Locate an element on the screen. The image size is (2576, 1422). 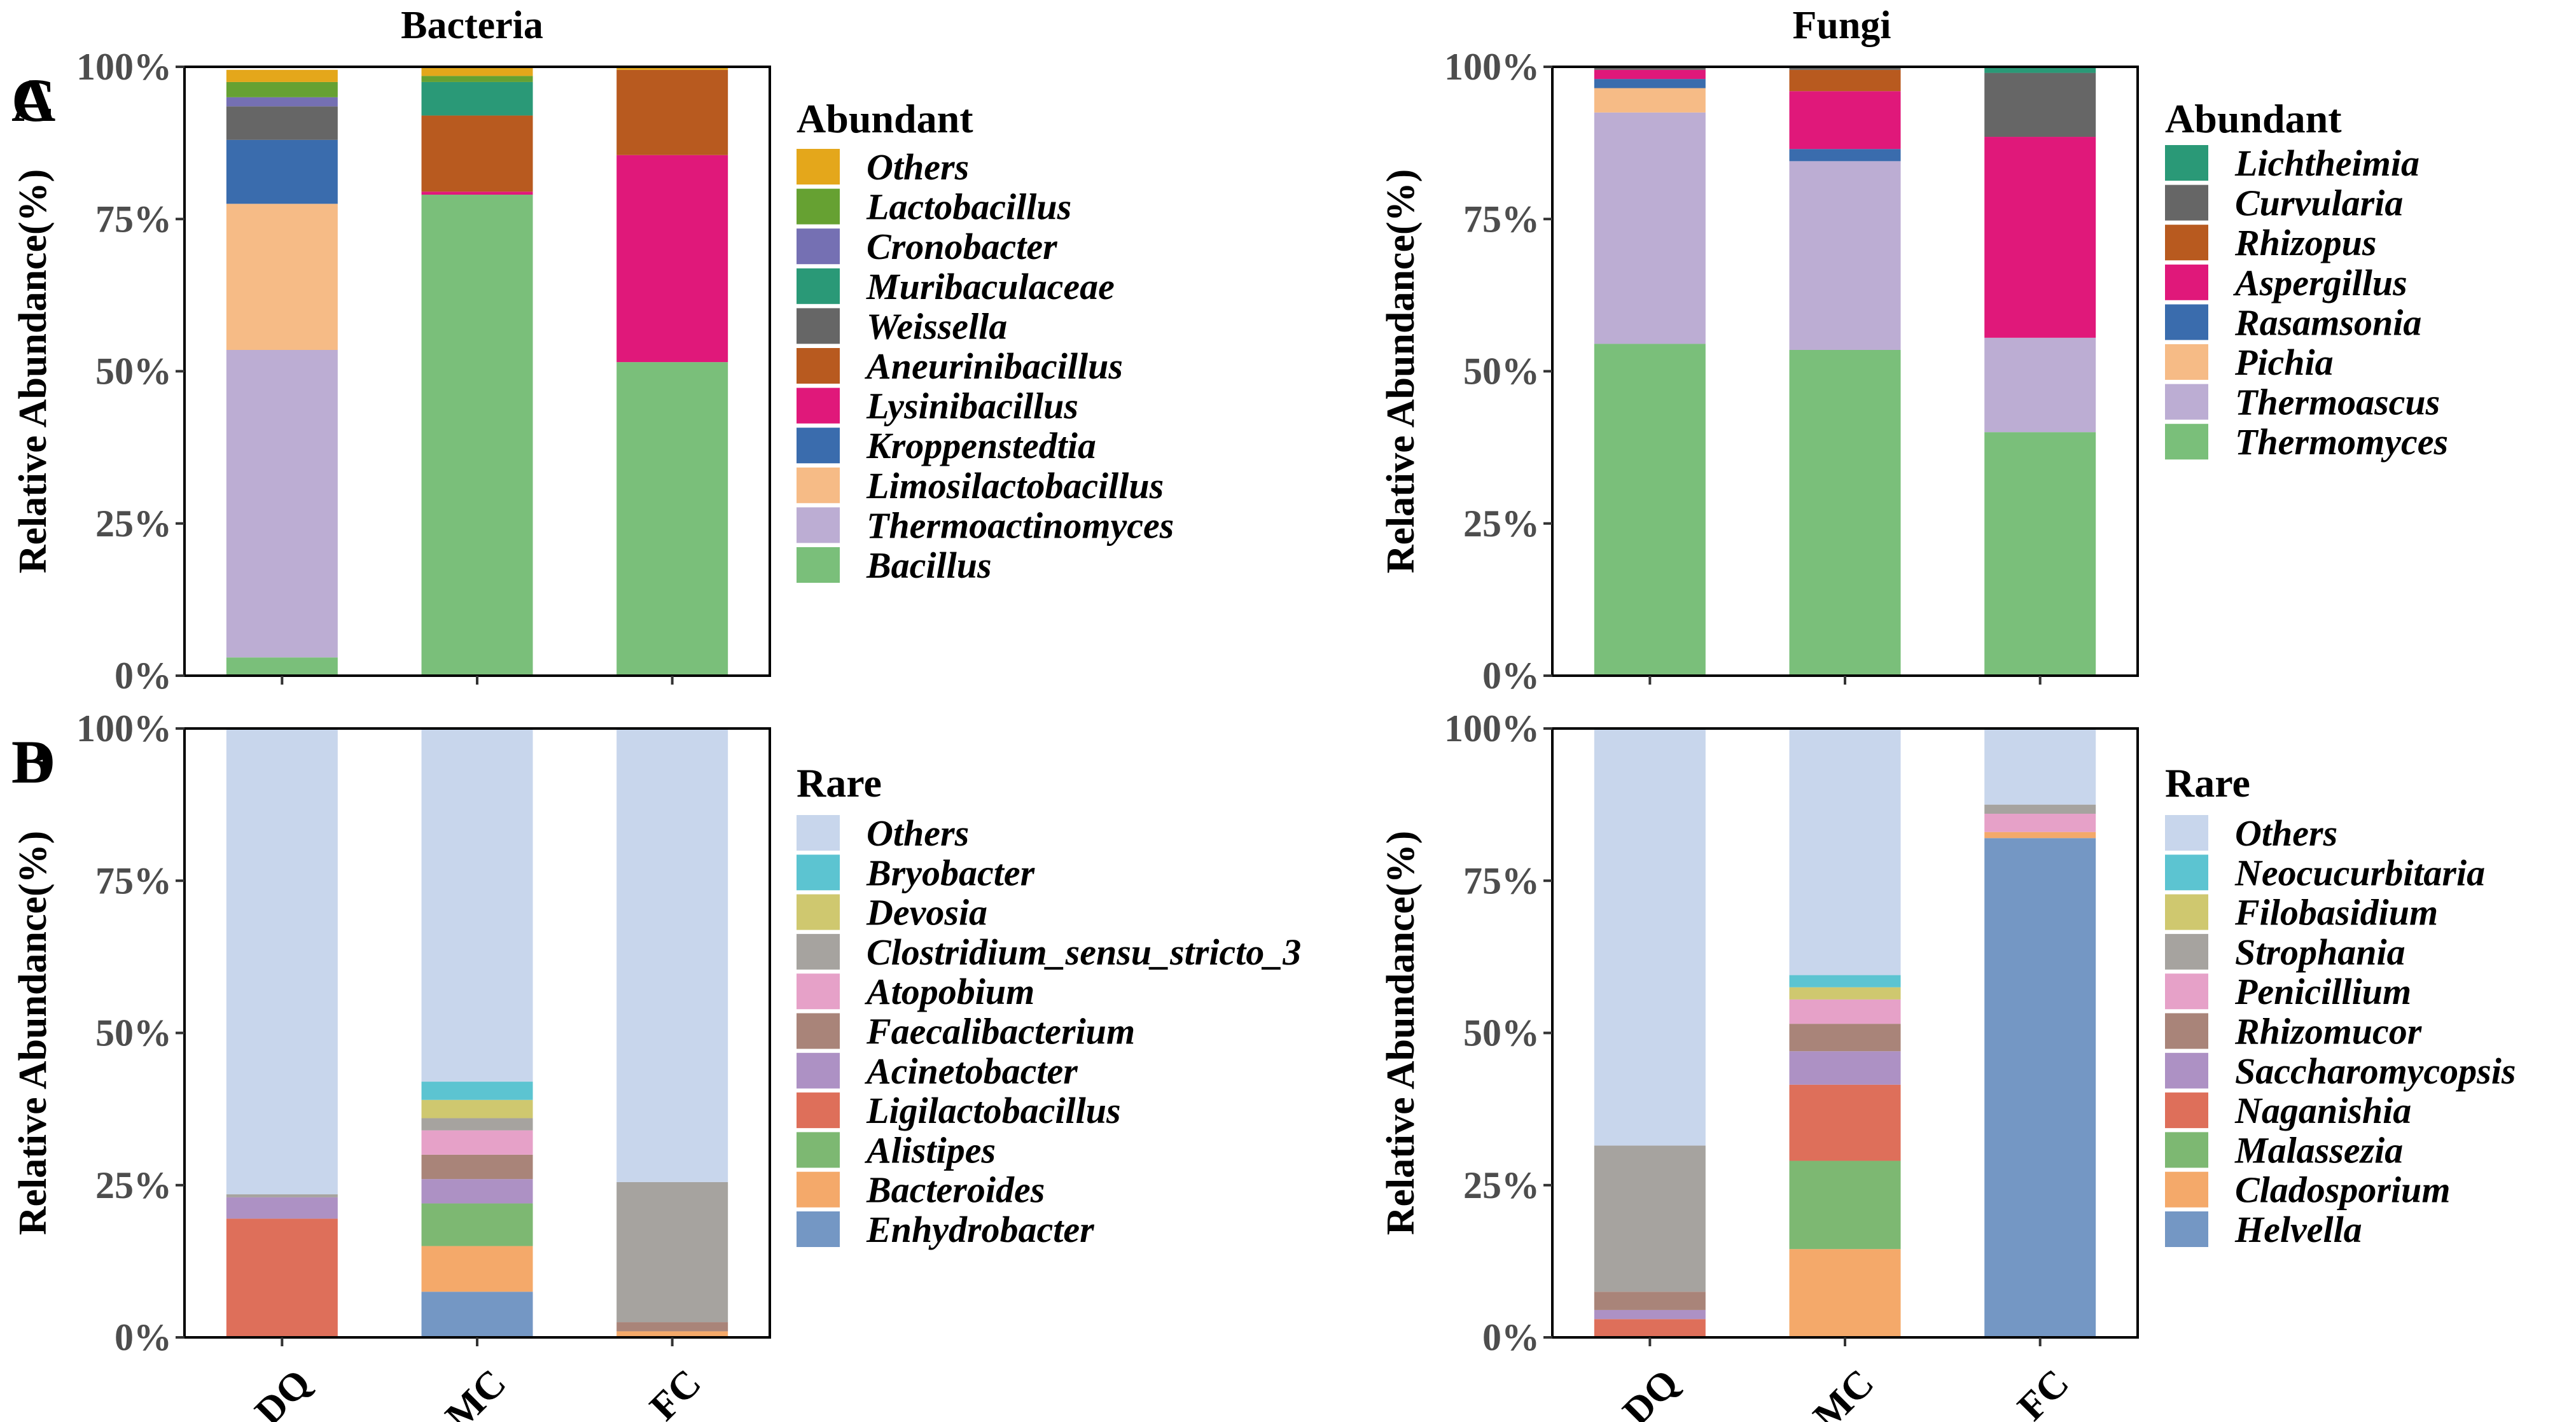
legend-item-thermoactinomyces: Thermoactinomyces is located at coordinates (985, 525).